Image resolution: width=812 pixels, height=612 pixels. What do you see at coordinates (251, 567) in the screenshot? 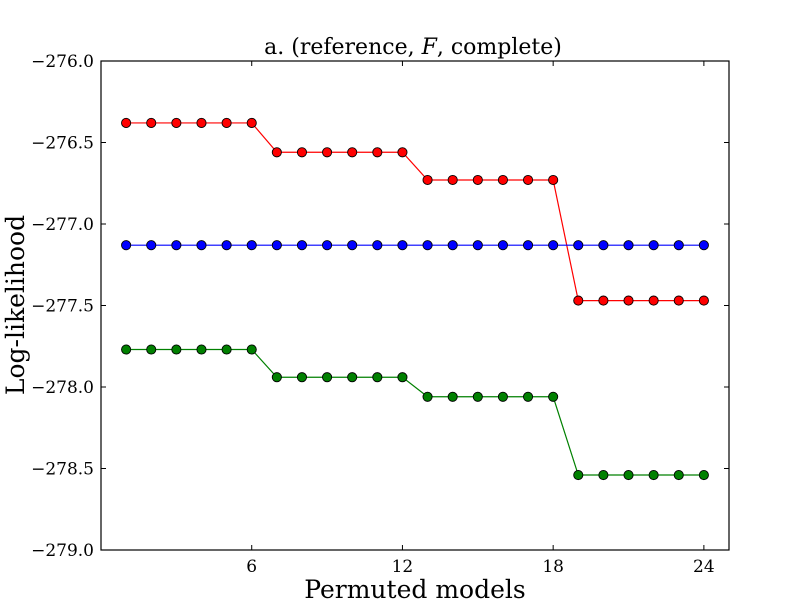
I see `x-tick-label: 6` at bounding box center [251, 567].